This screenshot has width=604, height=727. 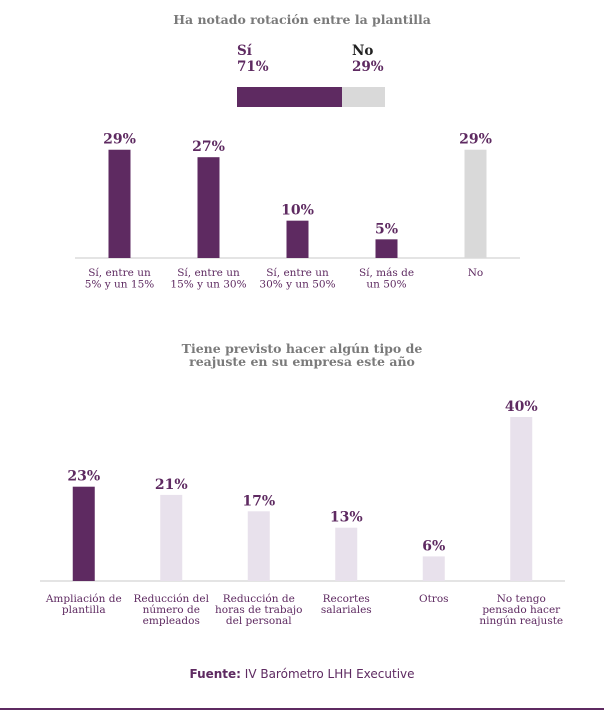 What do you see at coordinates (521, 621) in the screenshot?
I see `chart2-category-label: ningún reajuste` at bounding box center [521, 621].